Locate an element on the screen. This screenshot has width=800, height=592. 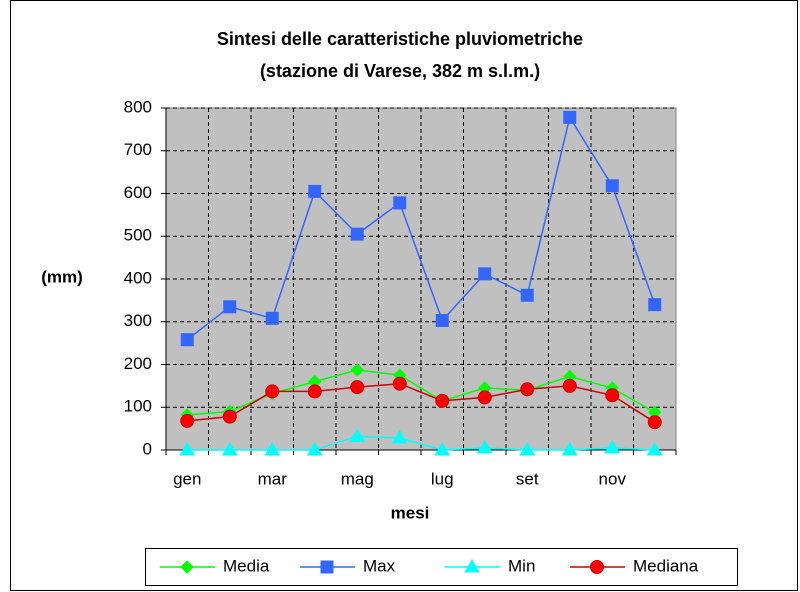
legend-label: Mediana is located at coordinates (666, 565).